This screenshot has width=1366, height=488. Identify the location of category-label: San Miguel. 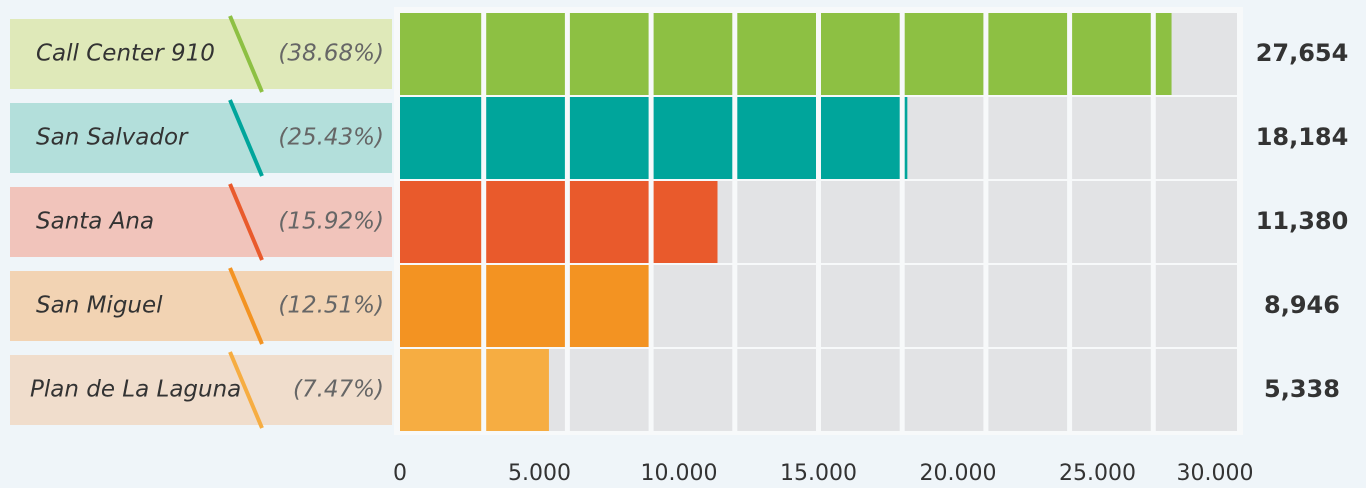
(99, 306).